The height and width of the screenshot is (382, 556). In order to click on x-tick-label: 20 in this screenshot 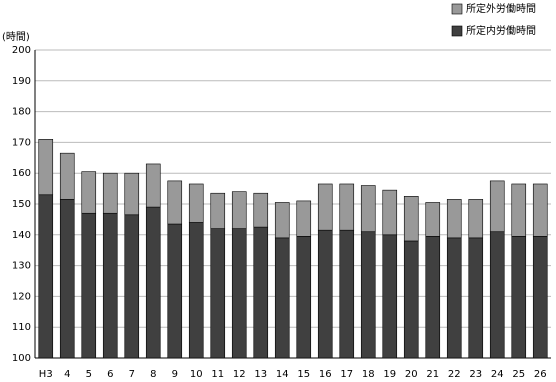, I will do `click(411, 374)`.